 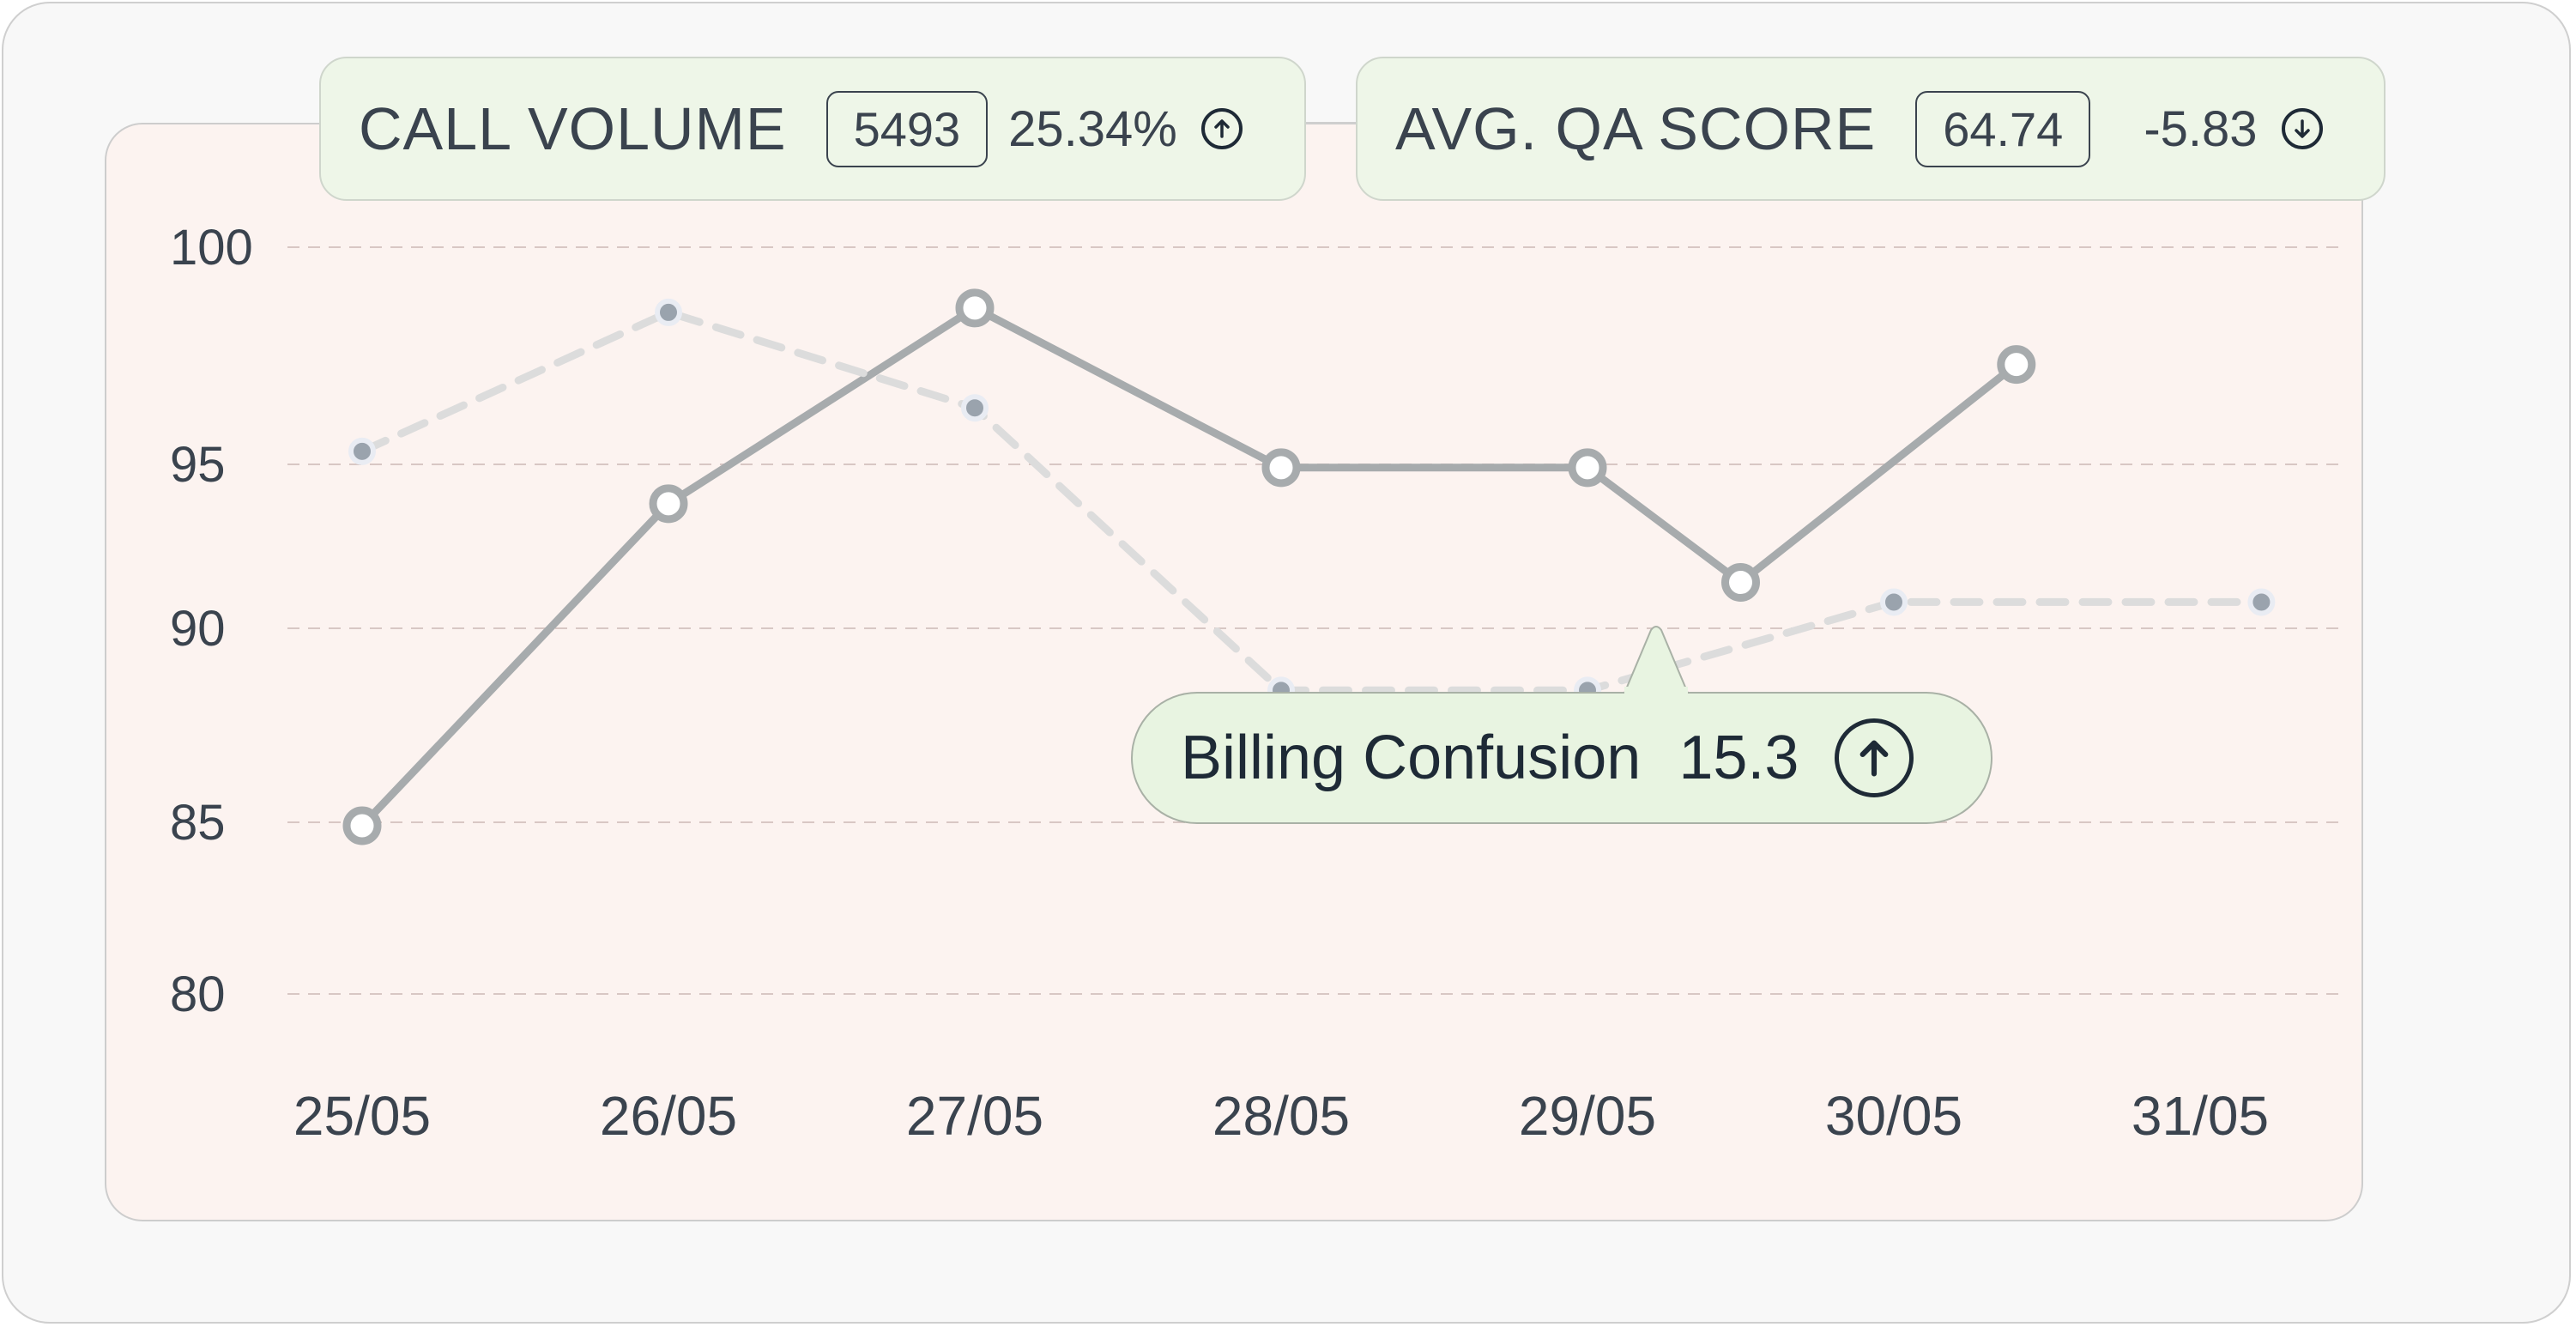 What do you see at coordinates (1092, 128) in the screenshot?
I see `kpi-call-volume-change: 25.34%` at bounding box center [1092, 128].